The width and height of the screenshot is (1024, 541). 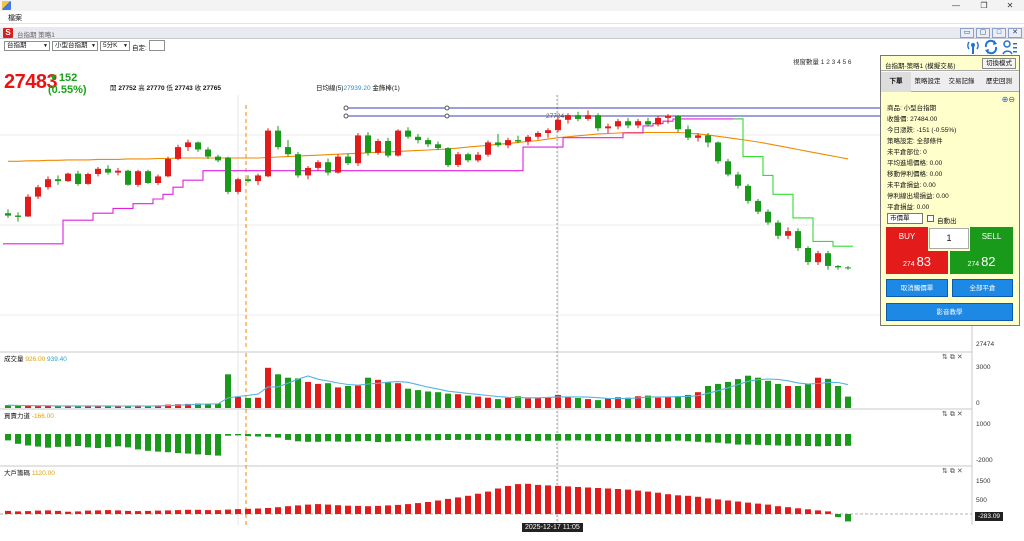 I want to click on power-pane-name: 買賣力道, so click(x=17, y=416).